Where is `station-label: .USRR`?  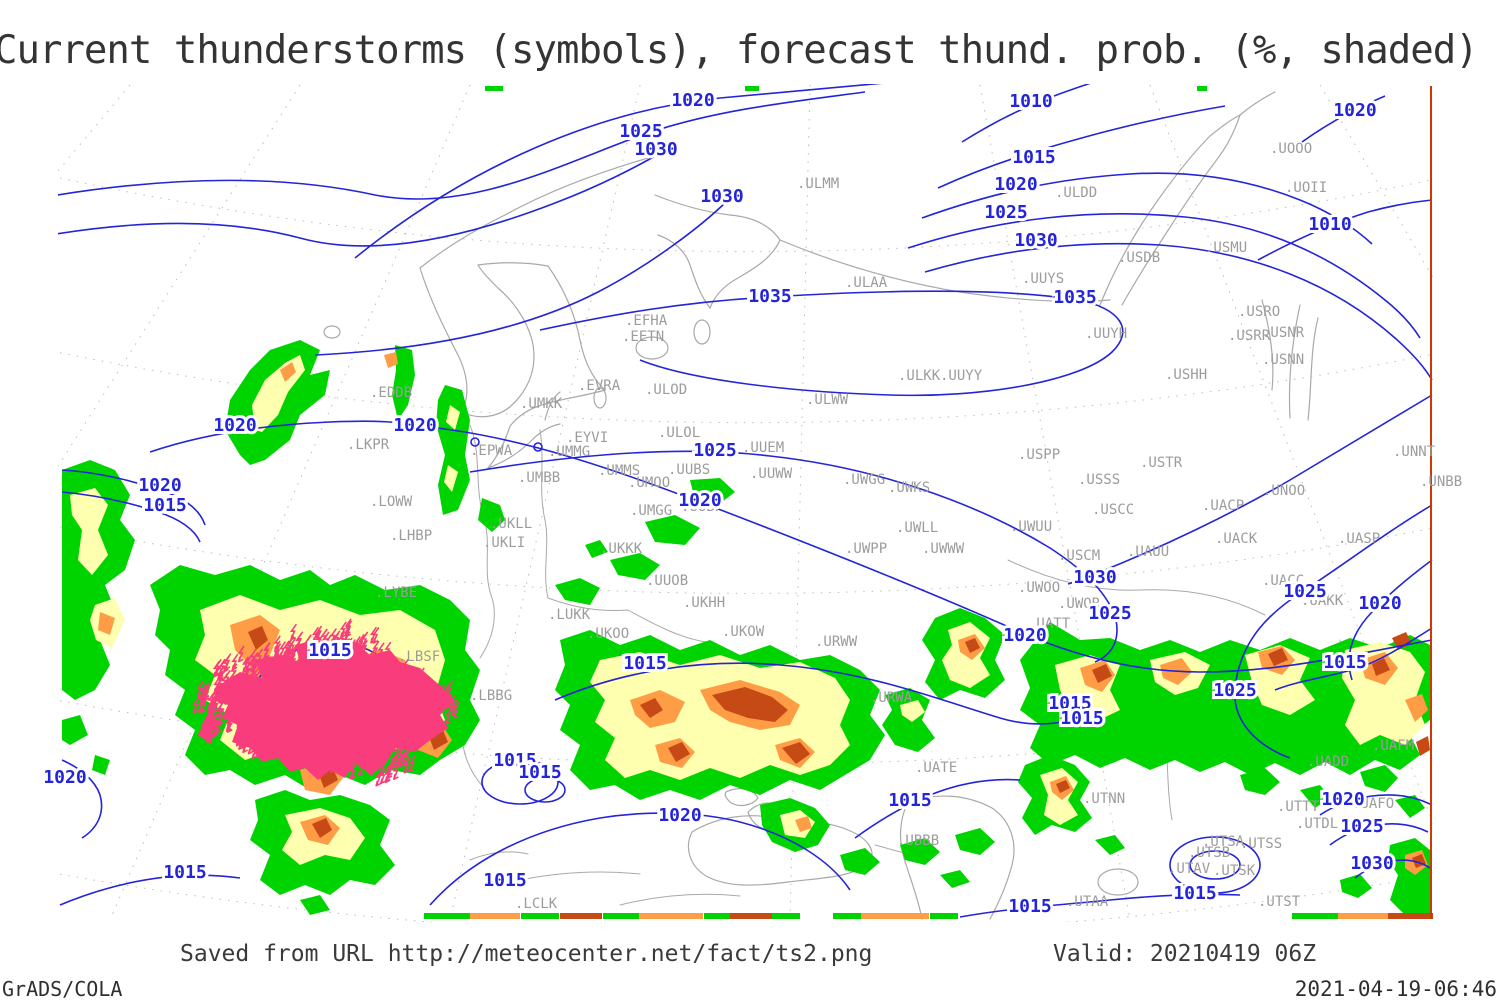 station-label: .USRR is located at coordinates (1249, 336).